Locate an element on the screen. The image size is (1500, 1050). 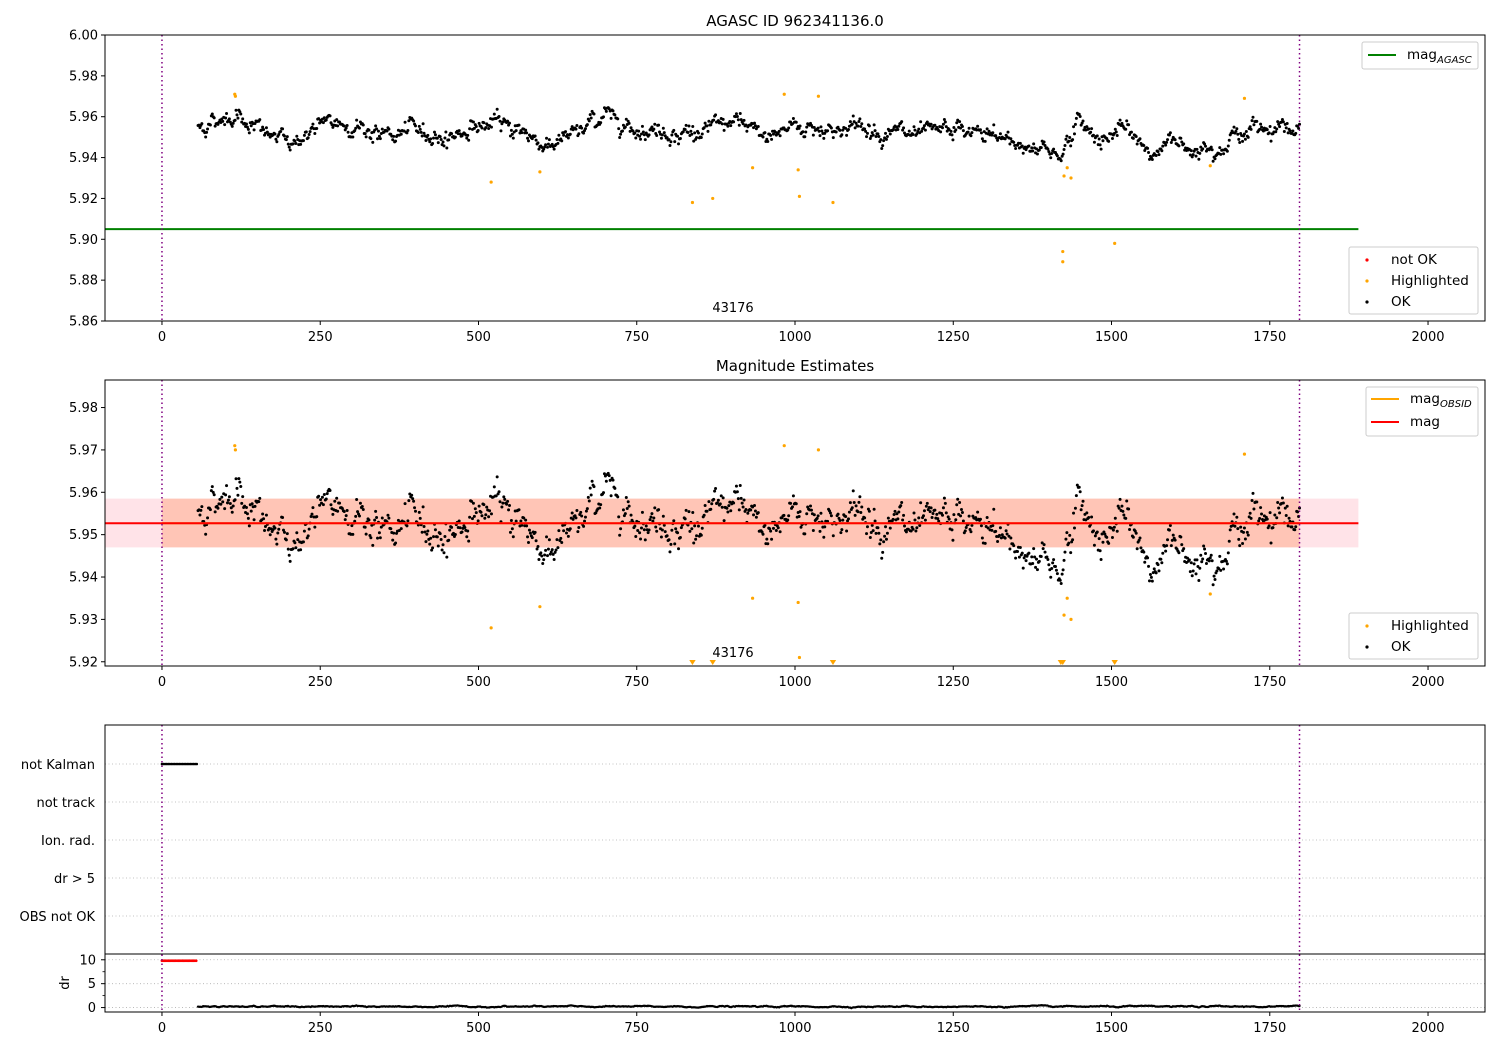
panel-agasc-ytick-label: 6.00 is located at coordinates (83, 36).